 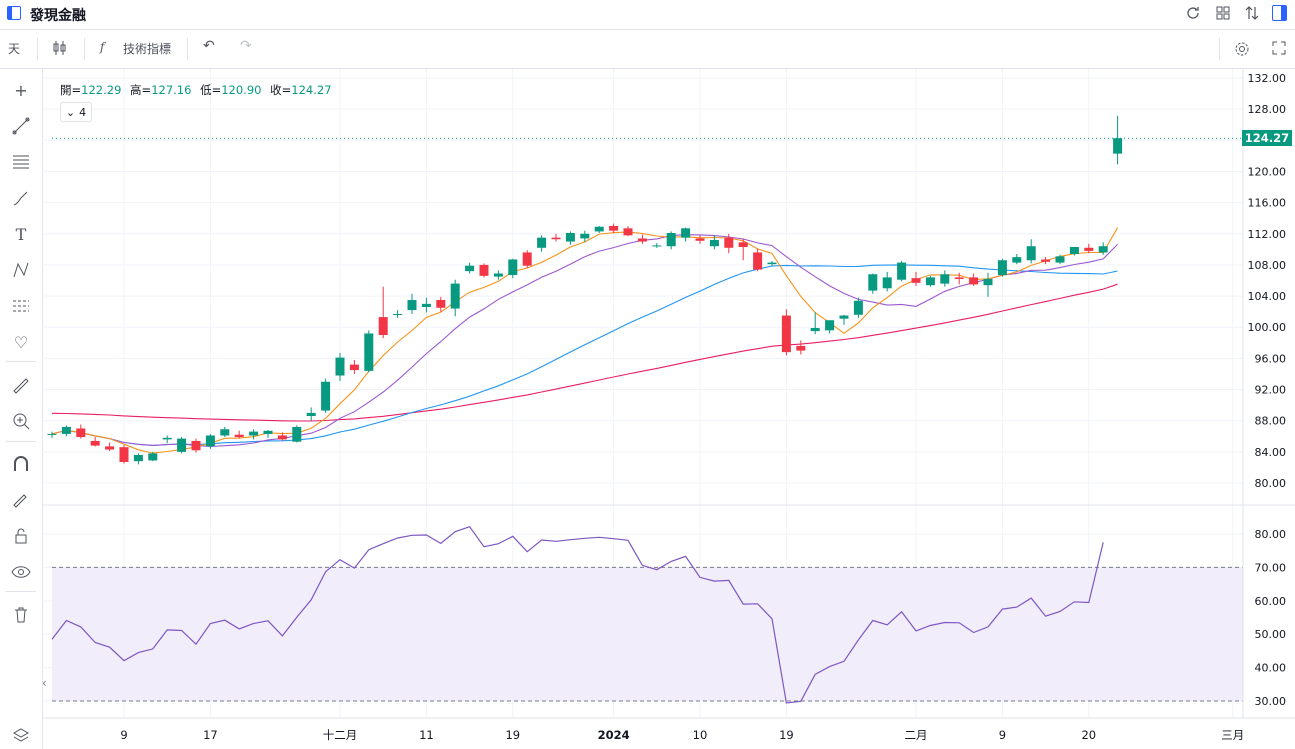 I want to click on interval-button: 天, so click(x=14, y=49).